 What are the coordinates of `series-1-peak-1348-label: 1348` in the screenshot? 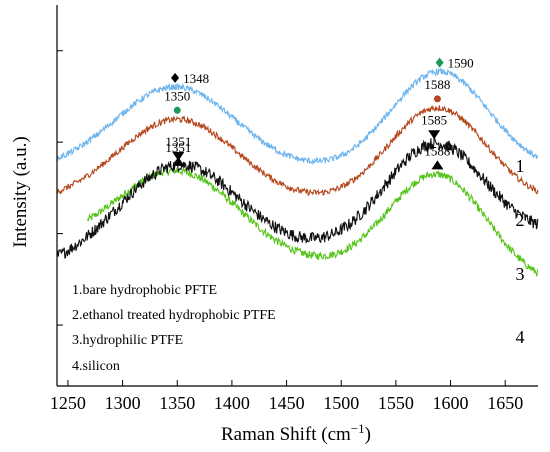 It's located at (196, 78).